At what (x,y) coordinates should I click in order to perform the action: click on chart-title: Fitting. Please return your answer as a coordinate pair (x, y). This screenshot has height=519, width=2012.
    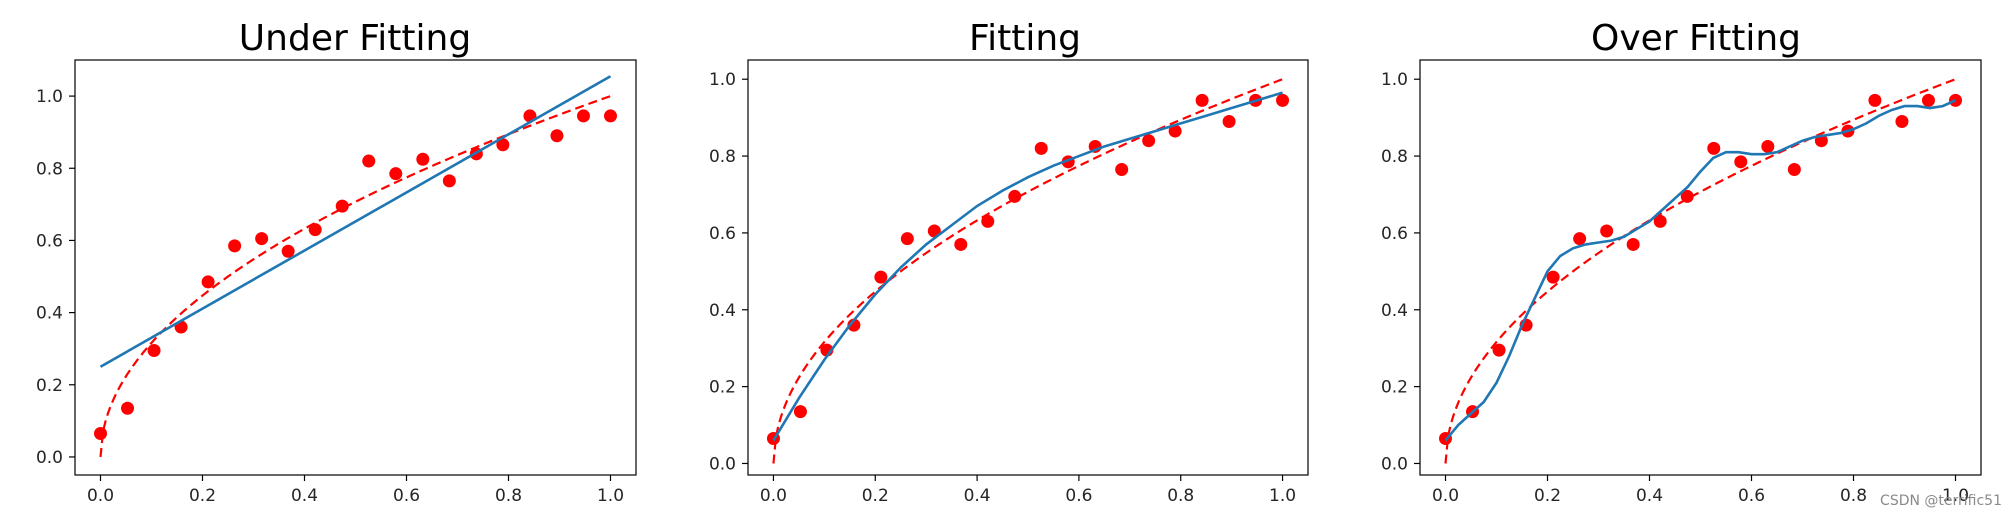
    Looking at the image, I should click on (1025, 38).